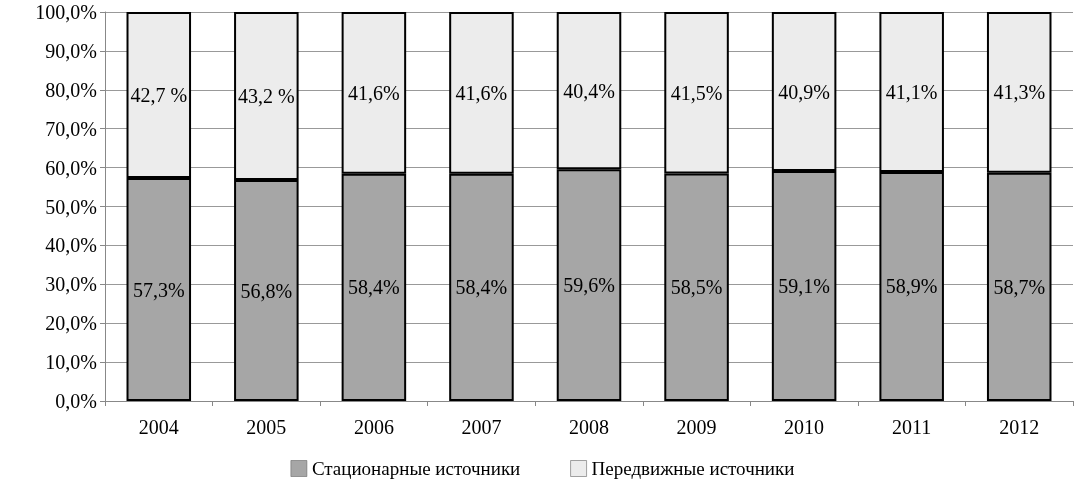 The width and height of the screenshot is (1085, 485). What do you see at coordinates (76, 401) in the screenshot?
I see `y-tick-label: 0,0%` at bounding box center [76, 401].